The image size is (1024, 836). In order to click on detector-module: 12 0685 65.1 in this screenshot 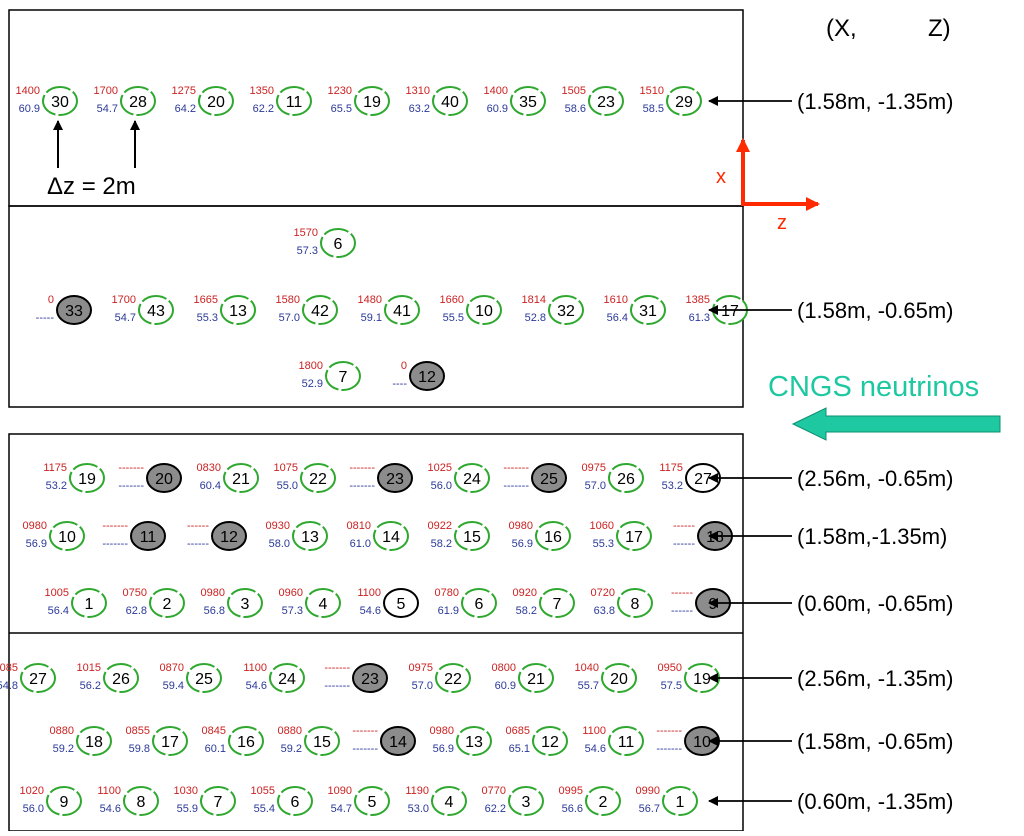, I will do `click(537, 740)`.